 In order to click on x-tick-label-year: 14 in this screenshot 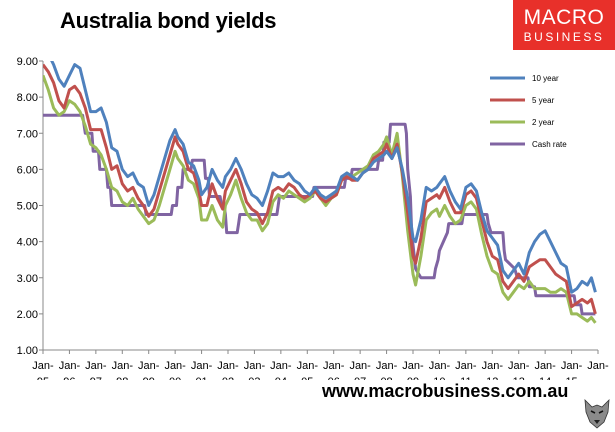, I will do `click(545, 378)`.